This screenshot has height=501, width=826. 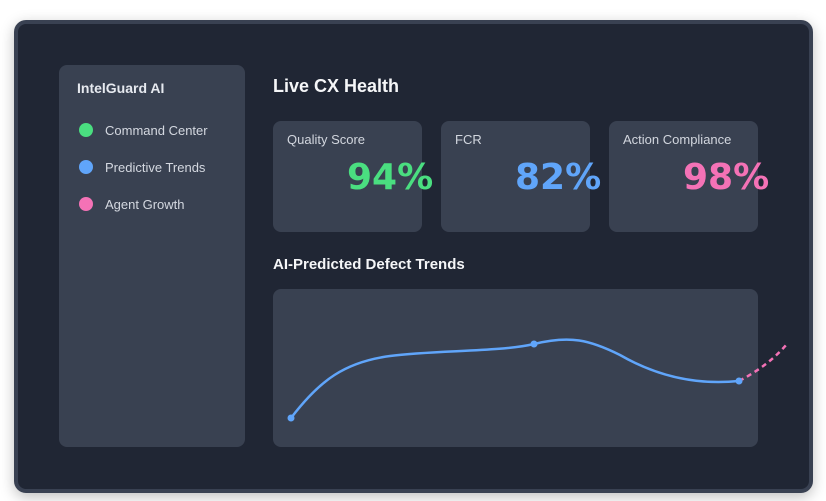 I want to click on sidebar-item-label: Command Center, so click(x=156, y=130).